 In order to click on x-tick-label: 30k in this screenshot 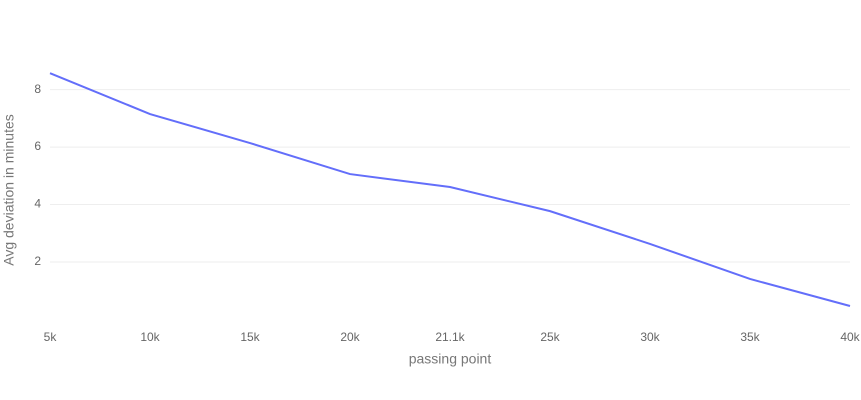, I will do `click(650, 337)`.